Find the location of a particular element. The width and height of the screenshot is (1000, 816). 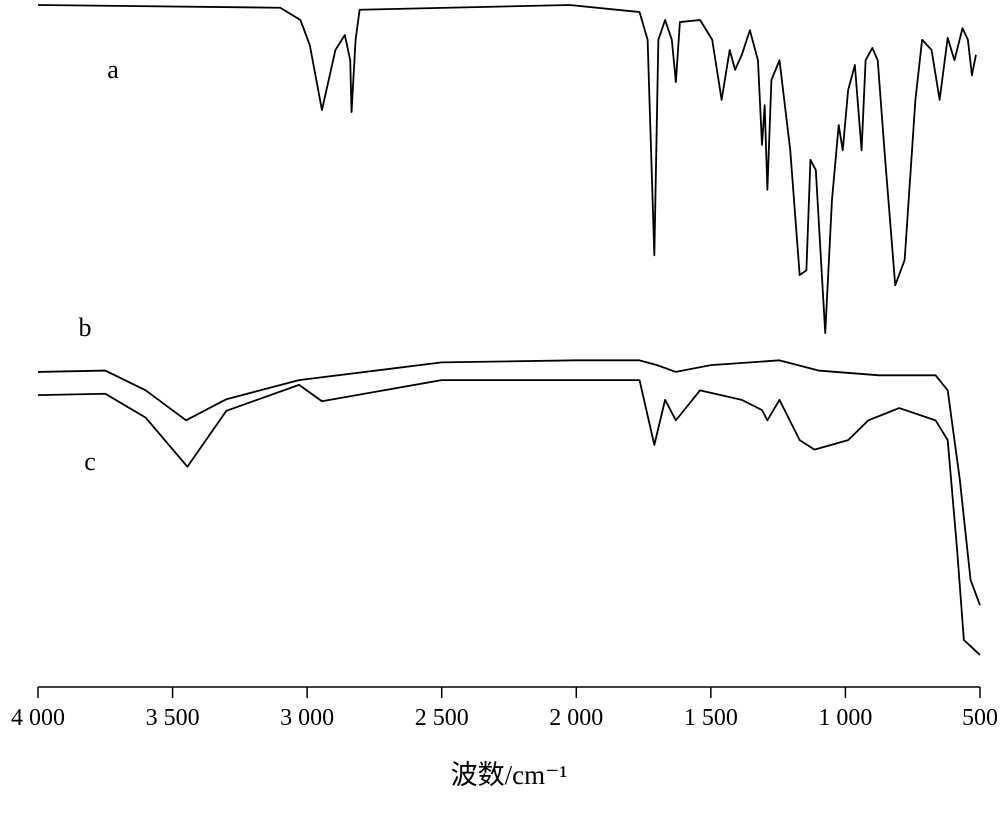

x-axis-title: 波数/cm⁻¹ is located at coordinates (509, 775).